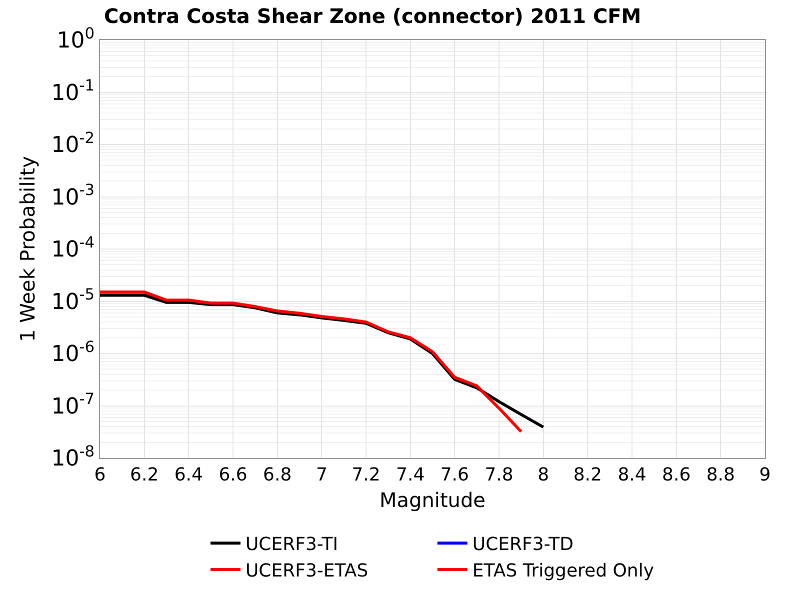 This screenshot has height=600, width=800. What do you see at coordinates (28, 249) in the screenshot?
I see `y-axis-title: 1 Week Probability` at bounding box center [28, 249].